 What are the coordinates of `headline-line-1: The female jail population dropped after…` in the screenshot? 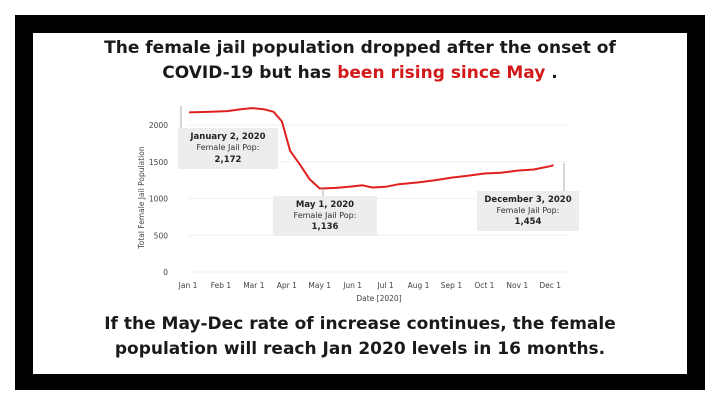 It's located at (360, 48).